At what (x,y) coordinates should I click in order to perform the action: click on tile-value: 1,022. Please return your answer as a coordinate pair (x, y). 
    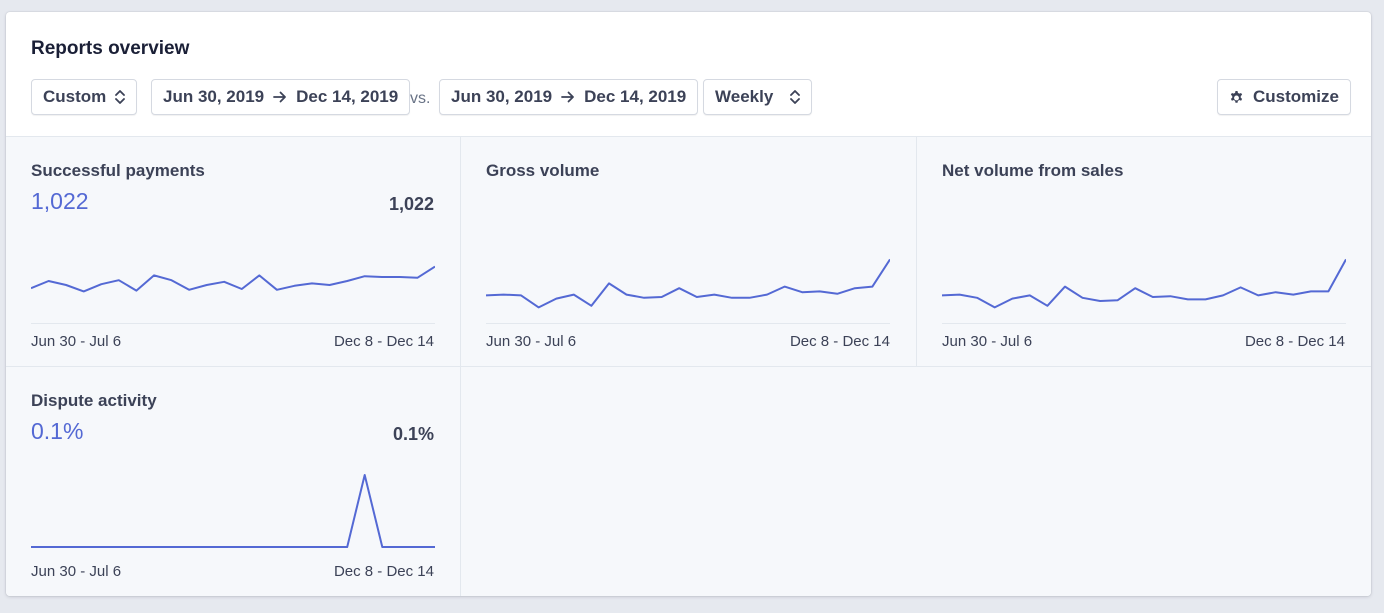
    Looking at the image, I should click on (60, 201).